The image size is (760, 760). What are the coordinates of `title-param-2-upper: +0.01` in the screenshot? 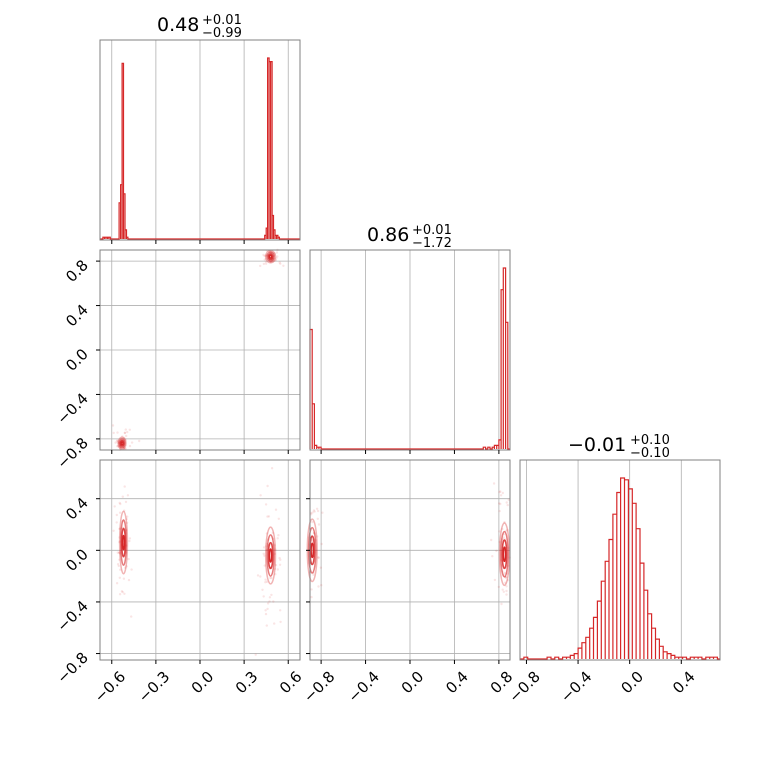 It's located at (432, 230).